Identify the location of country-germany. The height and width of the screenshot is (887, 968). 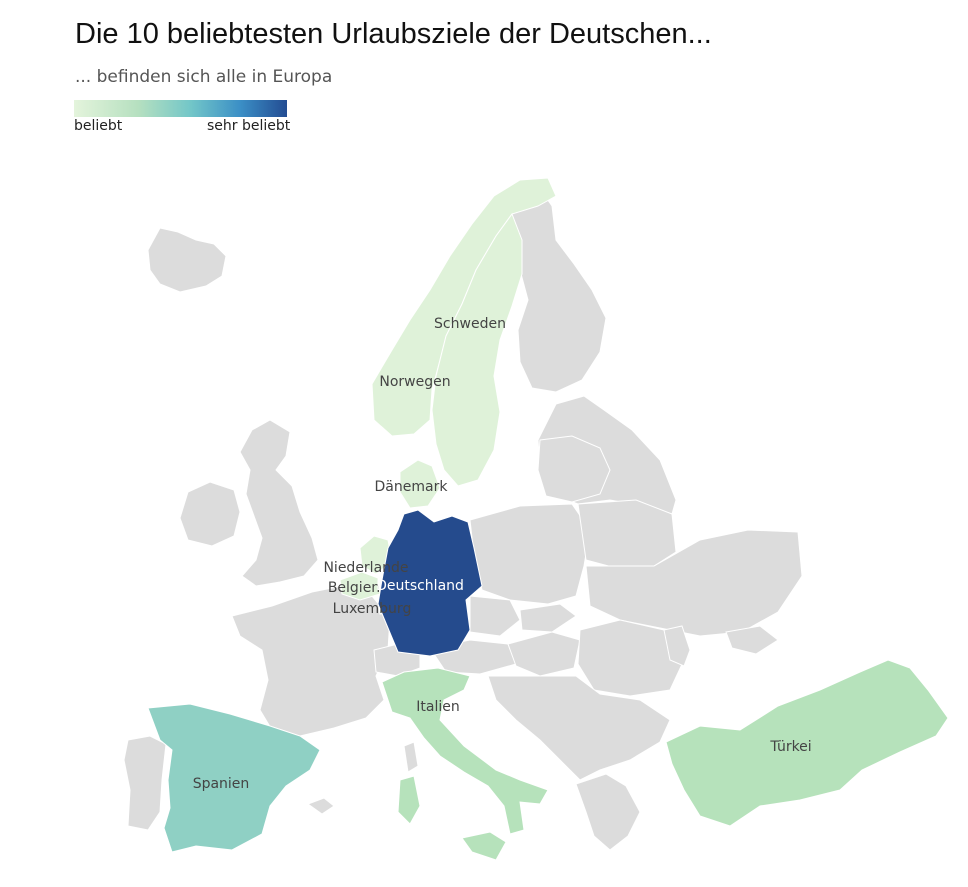
(430, 583).